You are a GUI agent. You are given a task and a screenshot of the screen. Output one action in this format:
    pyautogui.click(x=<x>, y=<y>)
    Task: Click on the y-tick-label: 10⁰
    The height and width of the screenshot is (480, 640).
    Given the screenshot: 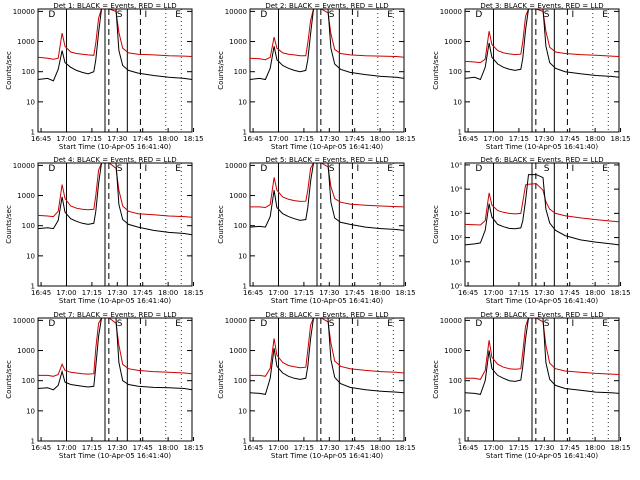 What is the action you would take?
    pyautogui.click(x=456, y=287)
    